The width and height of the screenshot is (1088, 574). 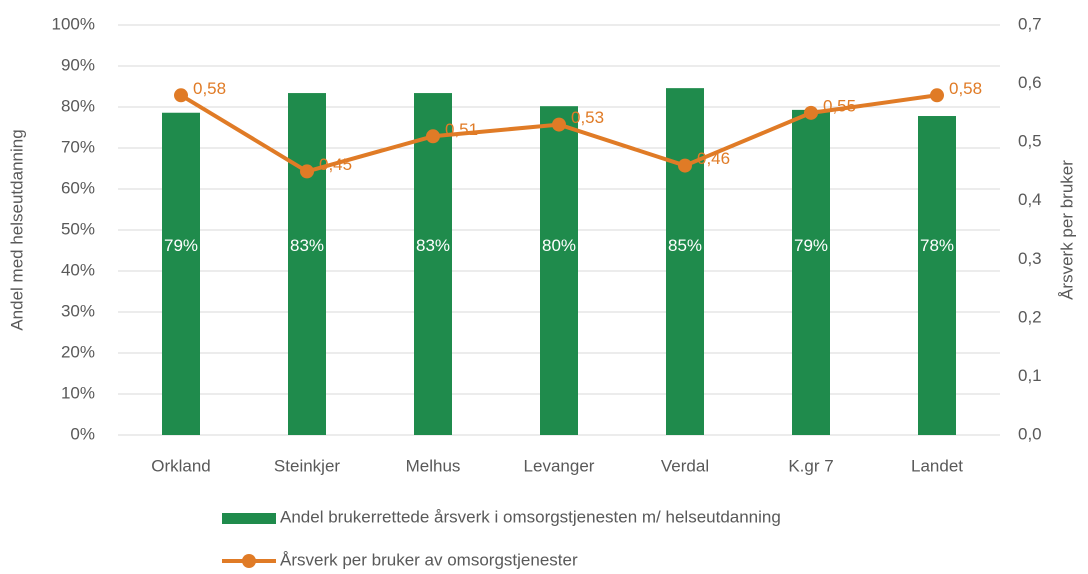 What do you see at coordinates (78, 64) in the screenshot?
I see `y-tick-label: 90%` at bounding box center [78, 64].